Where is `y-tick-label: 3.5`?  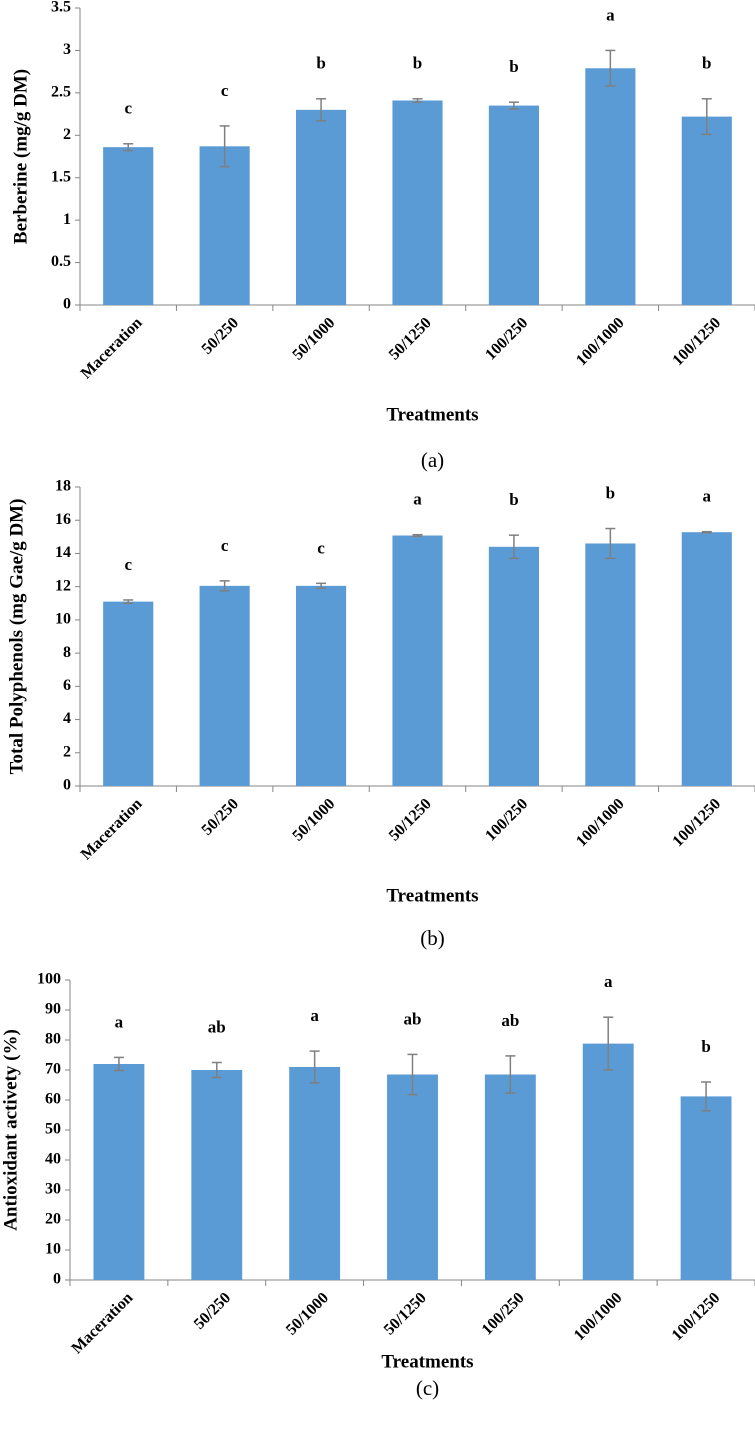 y-tick-label: 3.5 is located at coordinates (61, 8).